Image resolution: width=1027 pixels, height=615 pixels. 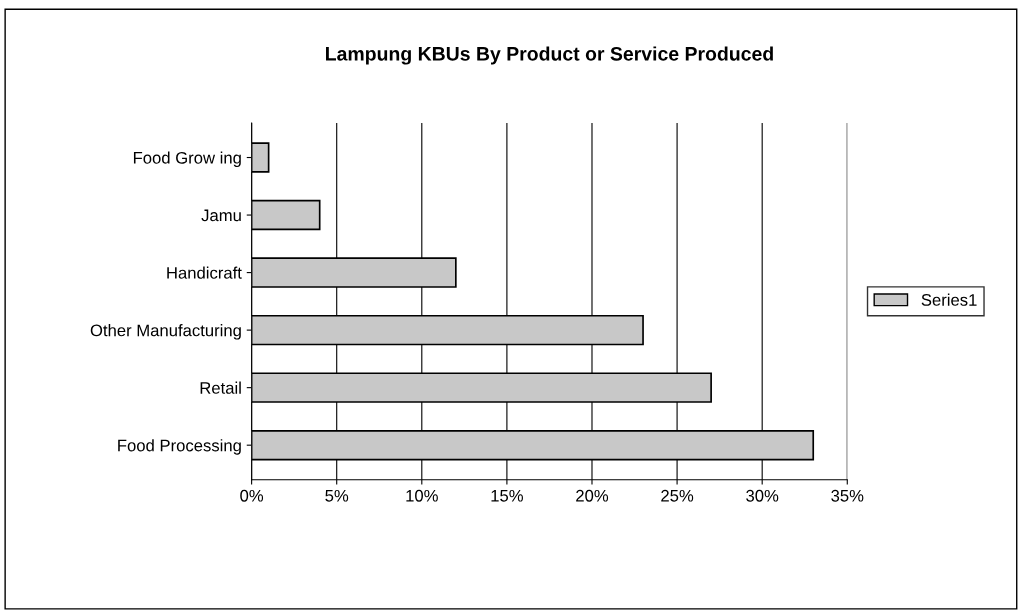 I want to click on x-tick-label: 25%, so click(x=677, y=495).